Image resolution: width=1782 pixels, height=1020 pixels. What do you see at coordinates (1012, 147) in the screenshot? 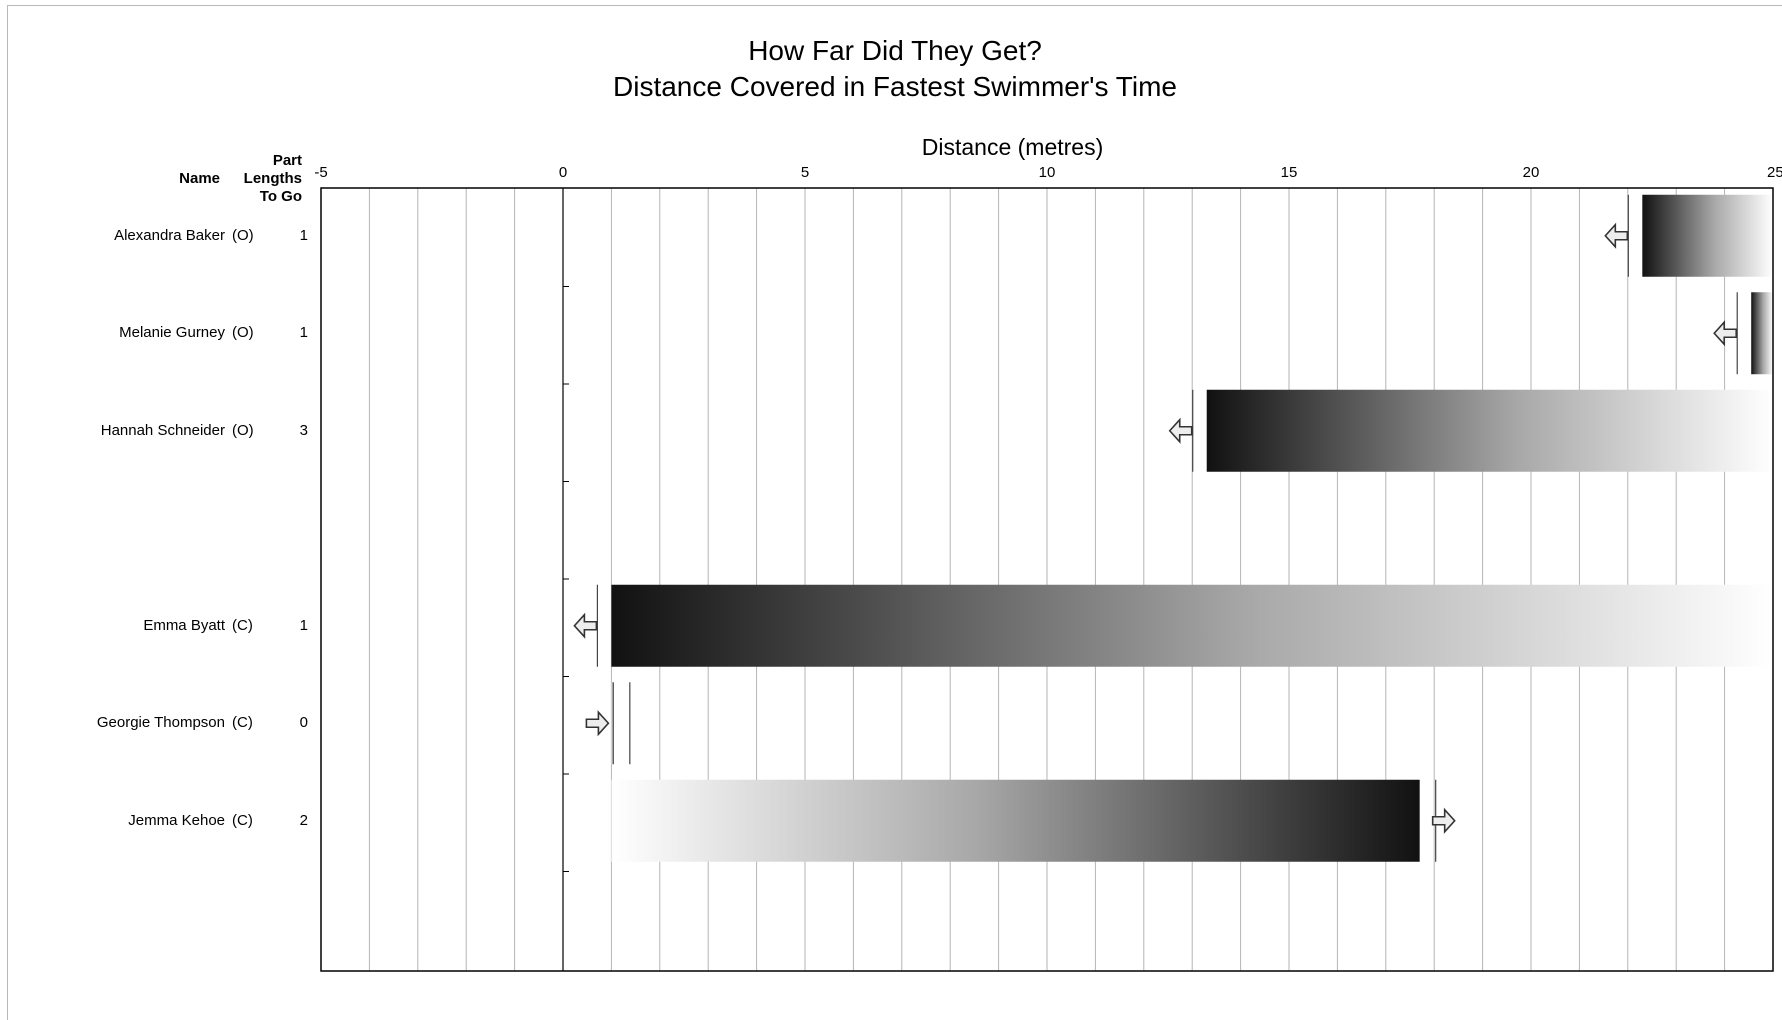
I see `x-axis-title: Distance (metres)` at bounding box center [1012, 147].